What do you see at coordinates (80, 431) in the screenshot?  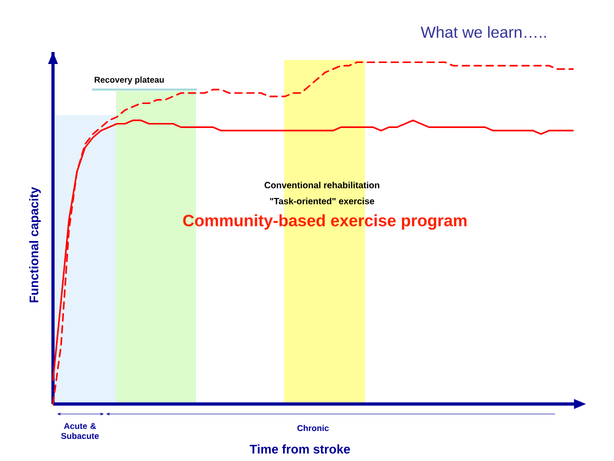 I see `text: Acute & Subacute` at bounding box center [80, 431].